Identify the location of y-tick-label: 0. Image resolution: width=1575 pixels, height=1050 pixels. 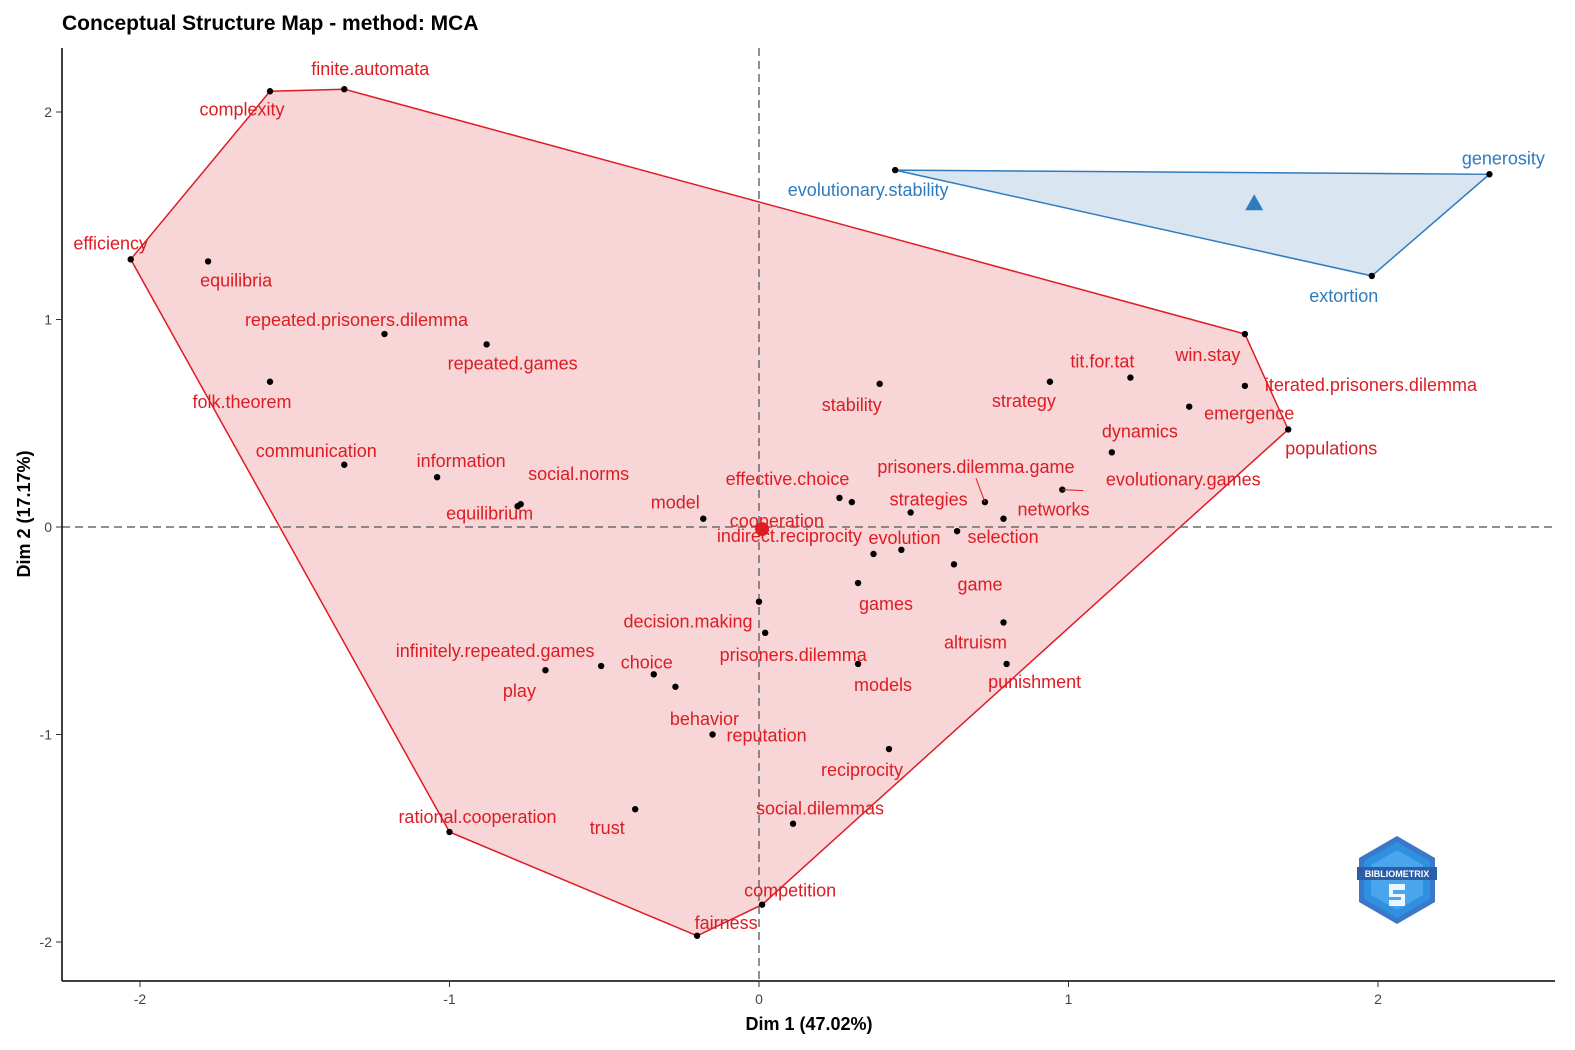
(48, 527).